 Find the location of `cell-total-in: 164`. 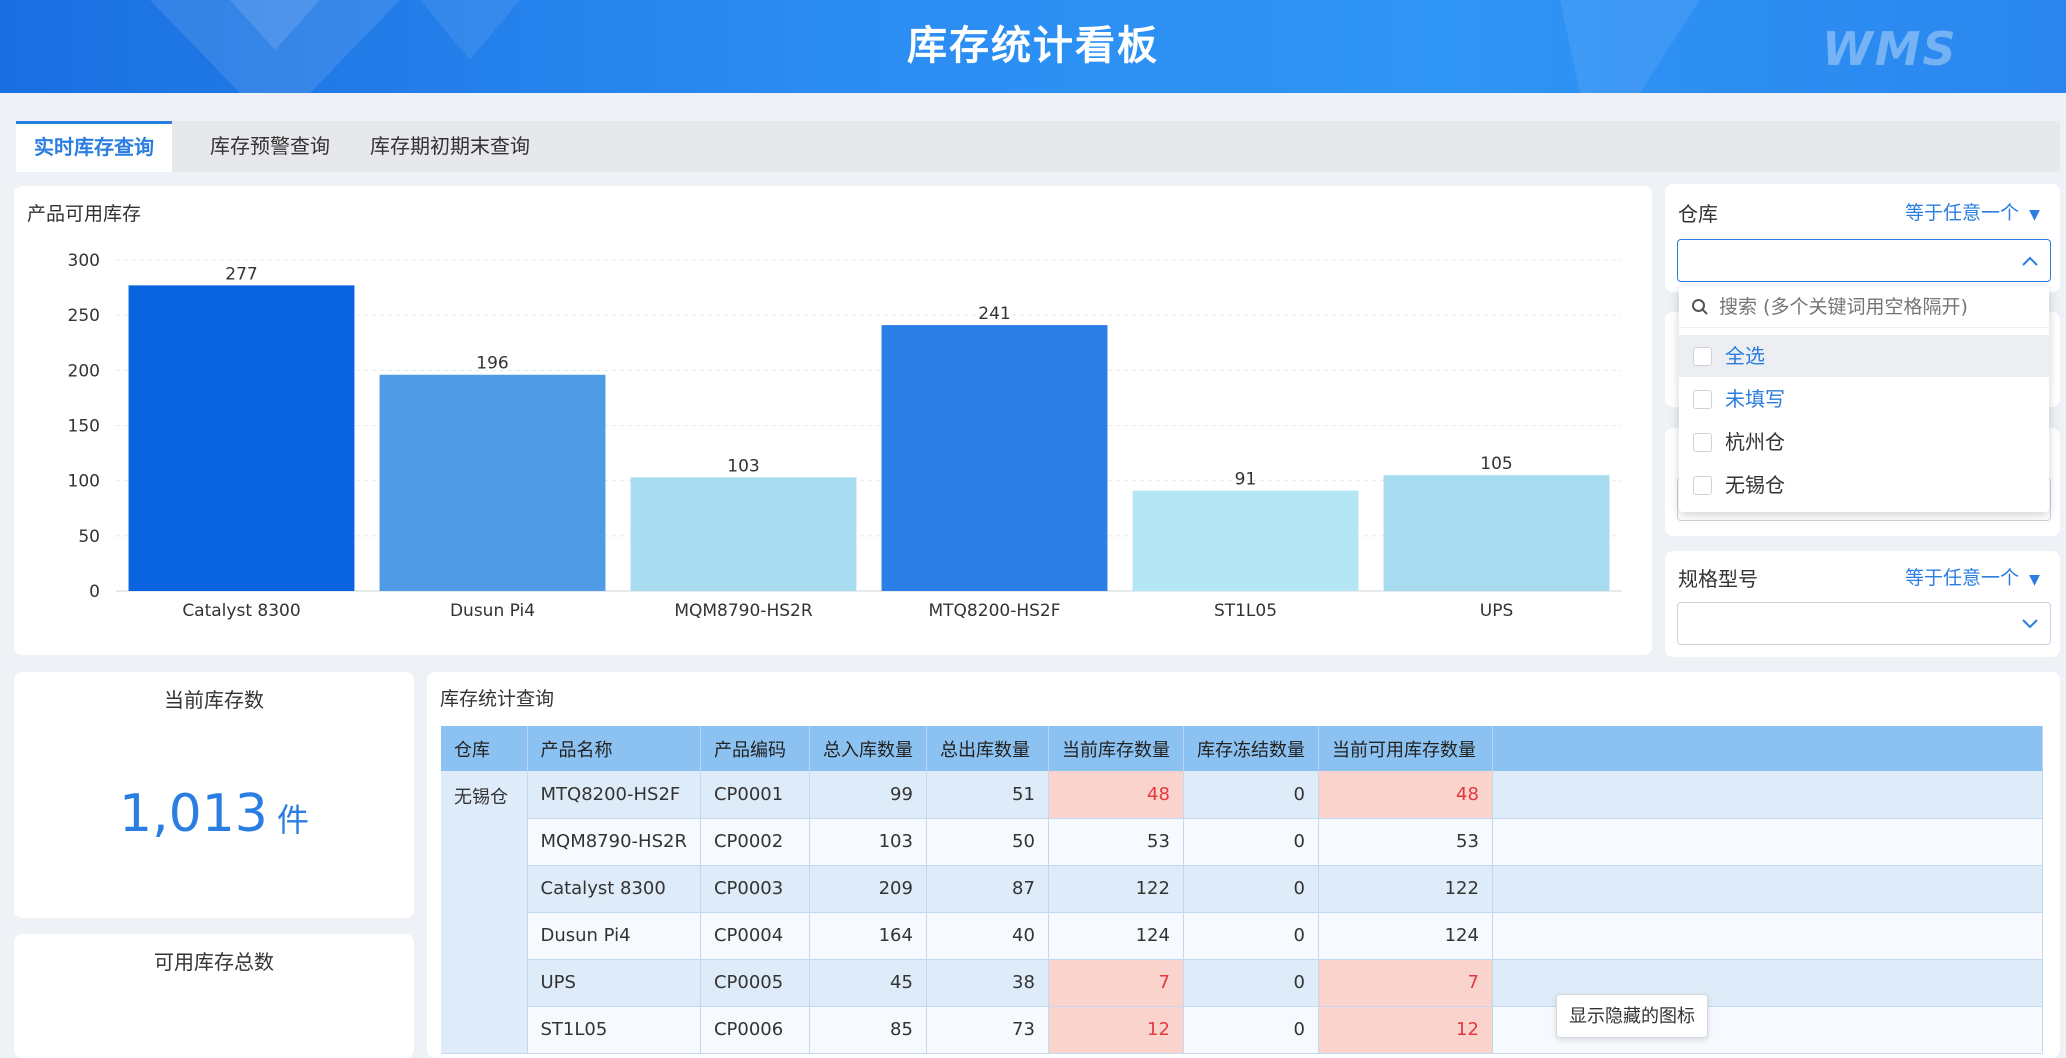

cell-total-in: 164 is located at coordinates (868, 936).